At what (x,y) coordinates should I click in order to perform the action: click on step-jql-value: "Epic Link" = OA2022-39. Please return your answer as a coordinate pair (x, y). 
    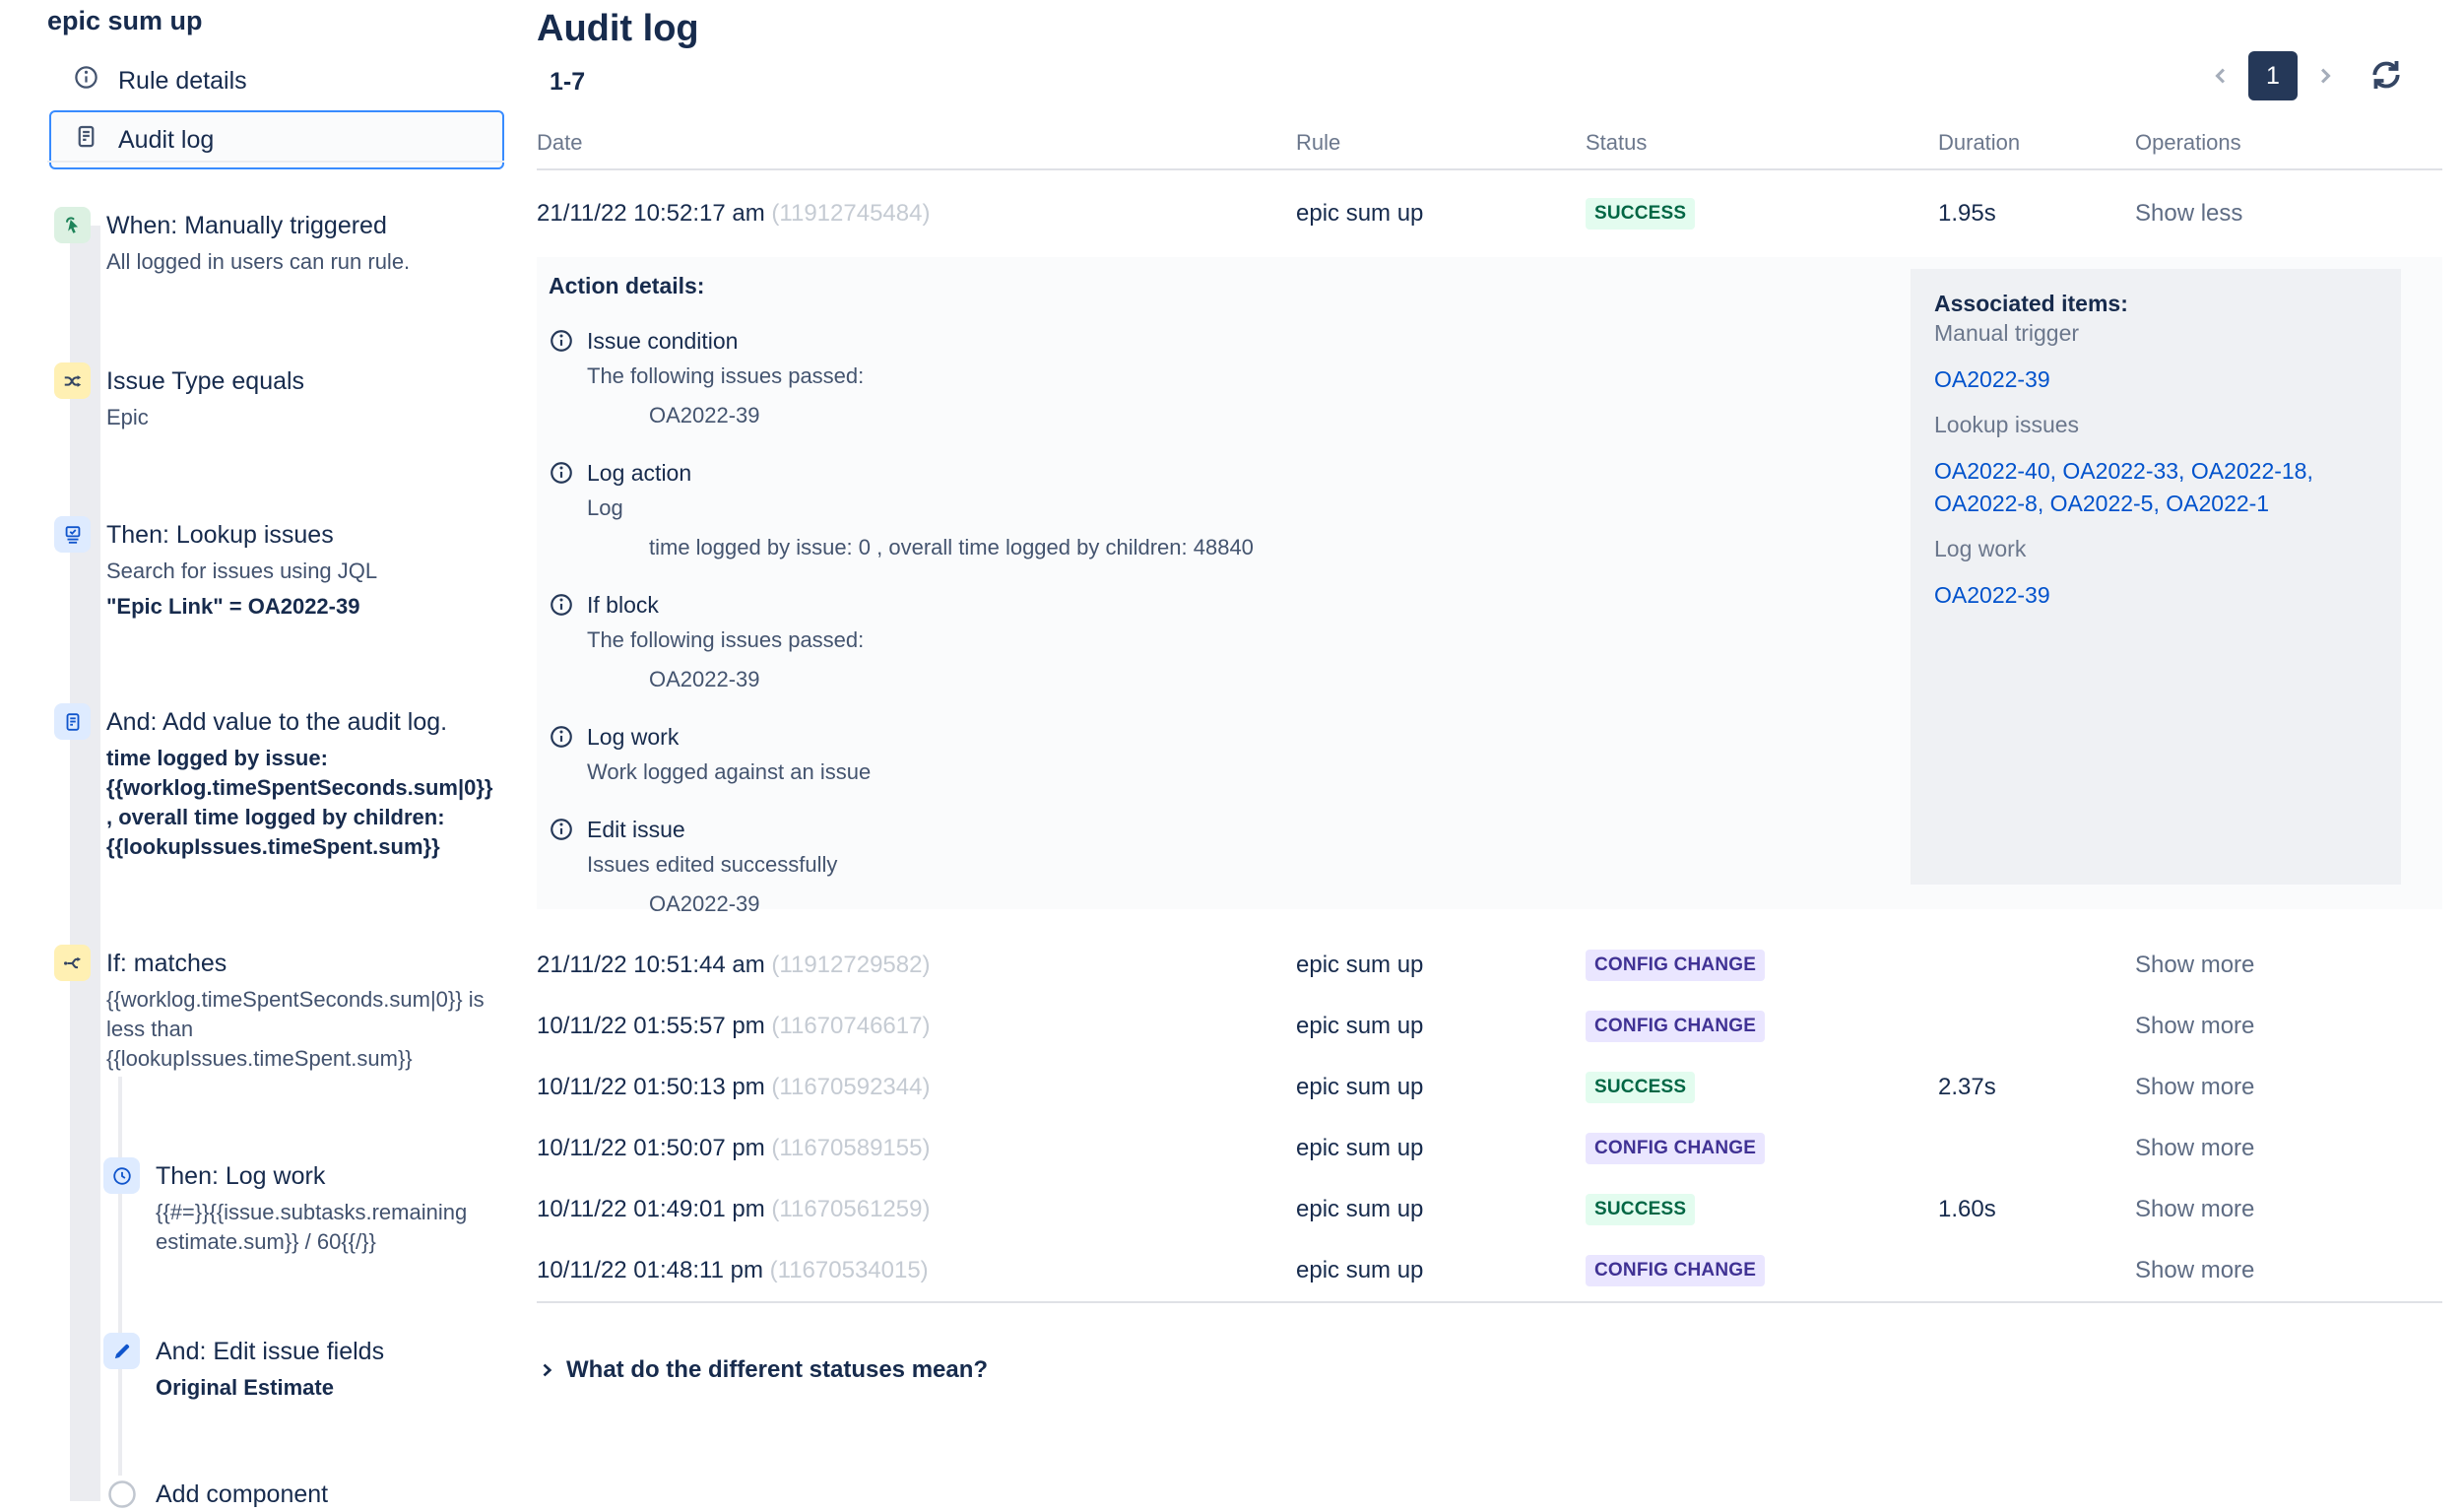
    Looking at the image, I should click on (233, 606).